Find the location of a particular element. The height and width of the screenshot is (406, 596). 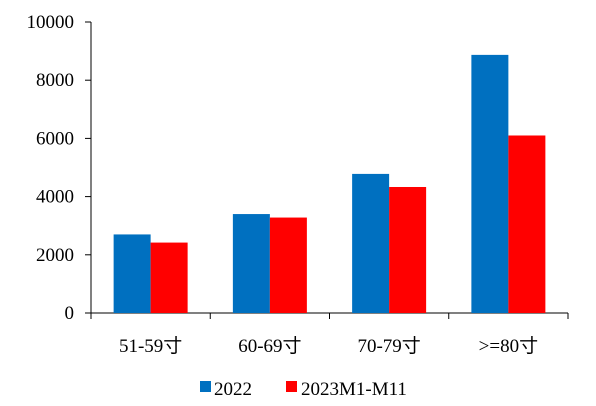

legend: 2022 2023M1-M11 is located at coordinates (303, 389).